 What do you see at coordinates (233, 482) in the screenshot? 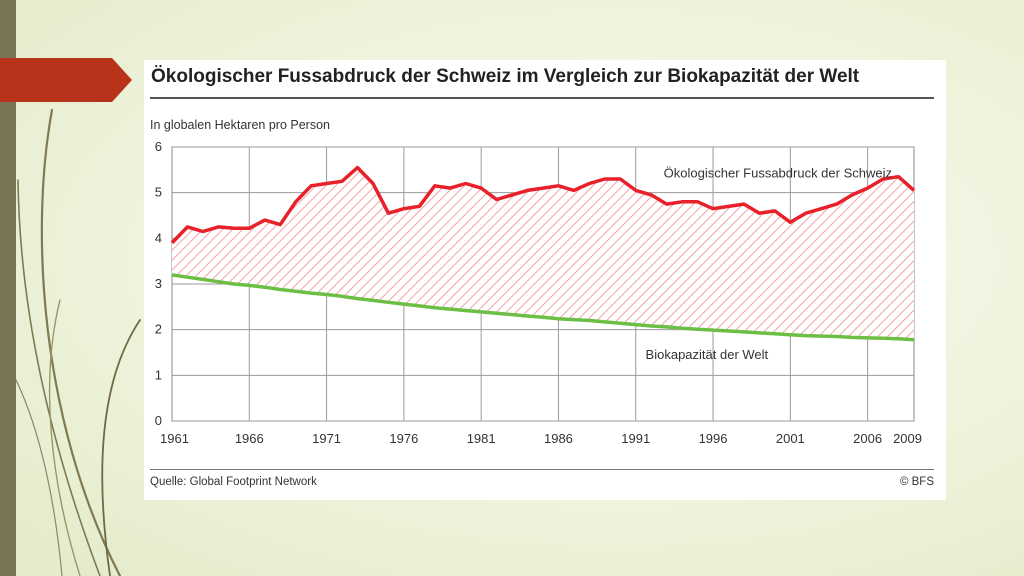
I see `source-note: Quelle: Global Footprint Network` at bounding box center [233, 482].